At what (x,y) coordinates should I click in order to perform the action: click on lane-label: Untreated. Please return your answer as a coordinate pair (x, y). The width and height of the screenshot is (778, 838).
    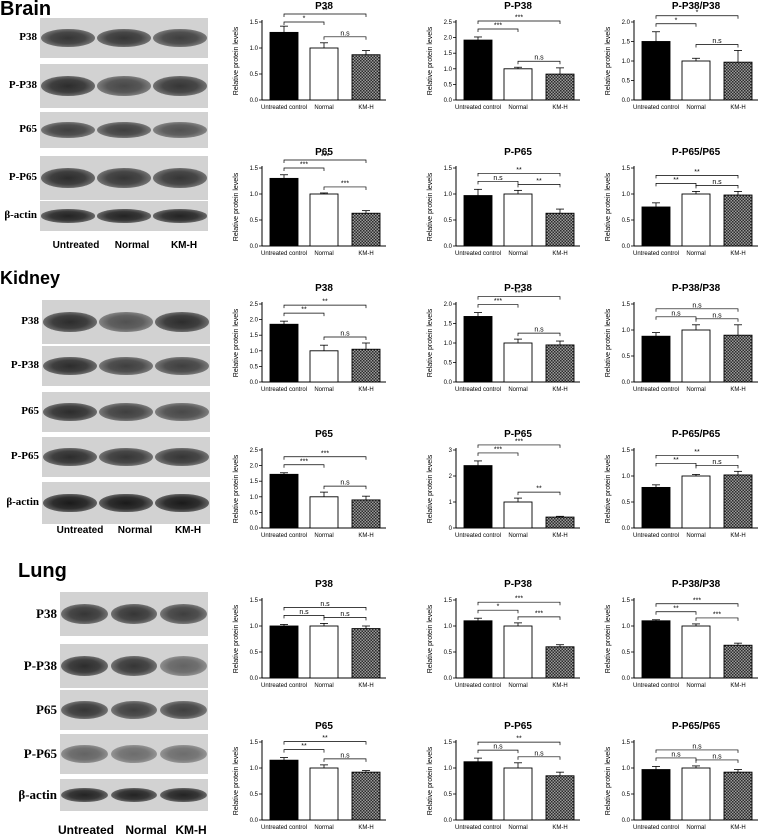
    Looking at the image, I should click on (86, 830).